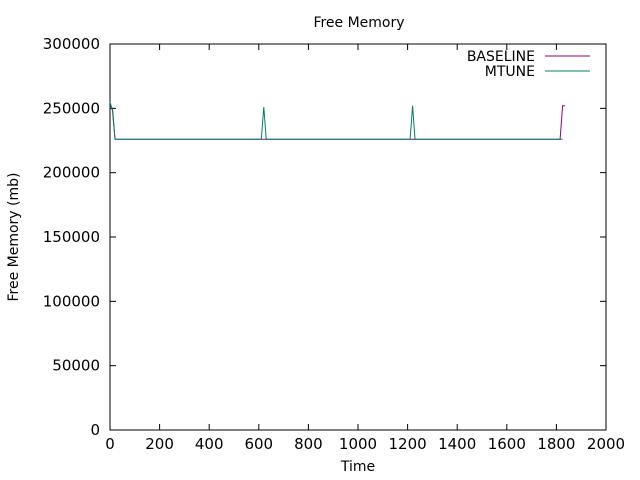 This screenshot has width=640, height=480. I want to click on x-tick-label: 1400, so click(457, 444).